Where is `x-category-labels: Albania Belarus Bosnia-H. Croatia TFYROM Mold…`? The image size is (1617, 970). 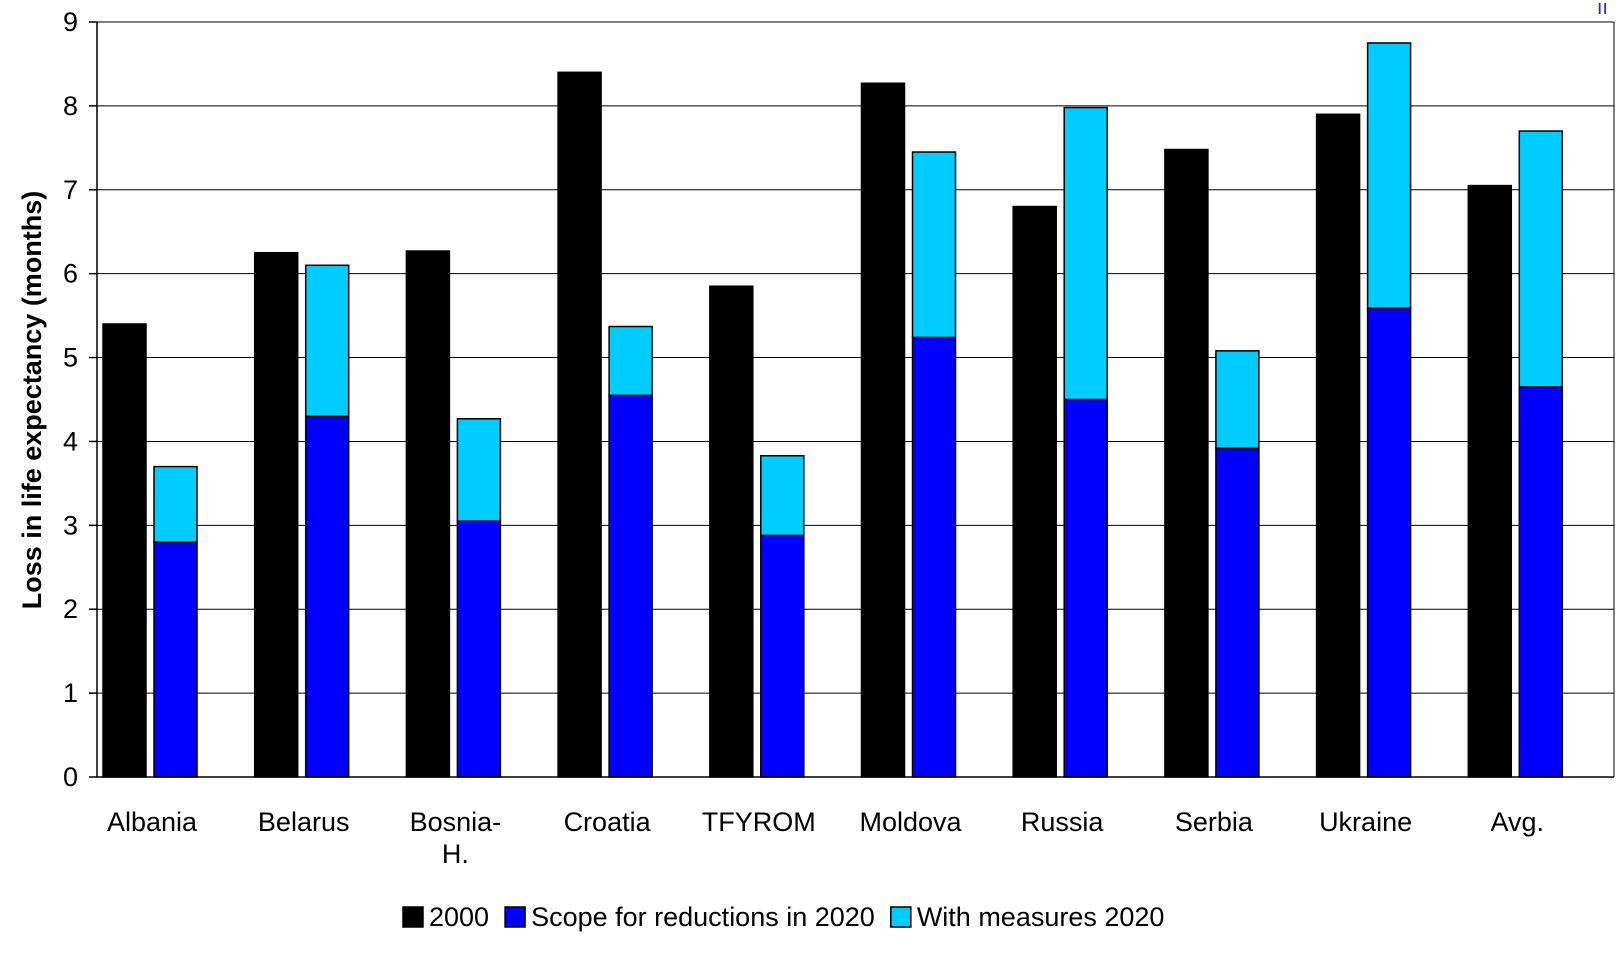 x-category-labels: Albania Belarus Bosnia-H. Croatia TFYROM Mold… is located at coordinates (825, 838).